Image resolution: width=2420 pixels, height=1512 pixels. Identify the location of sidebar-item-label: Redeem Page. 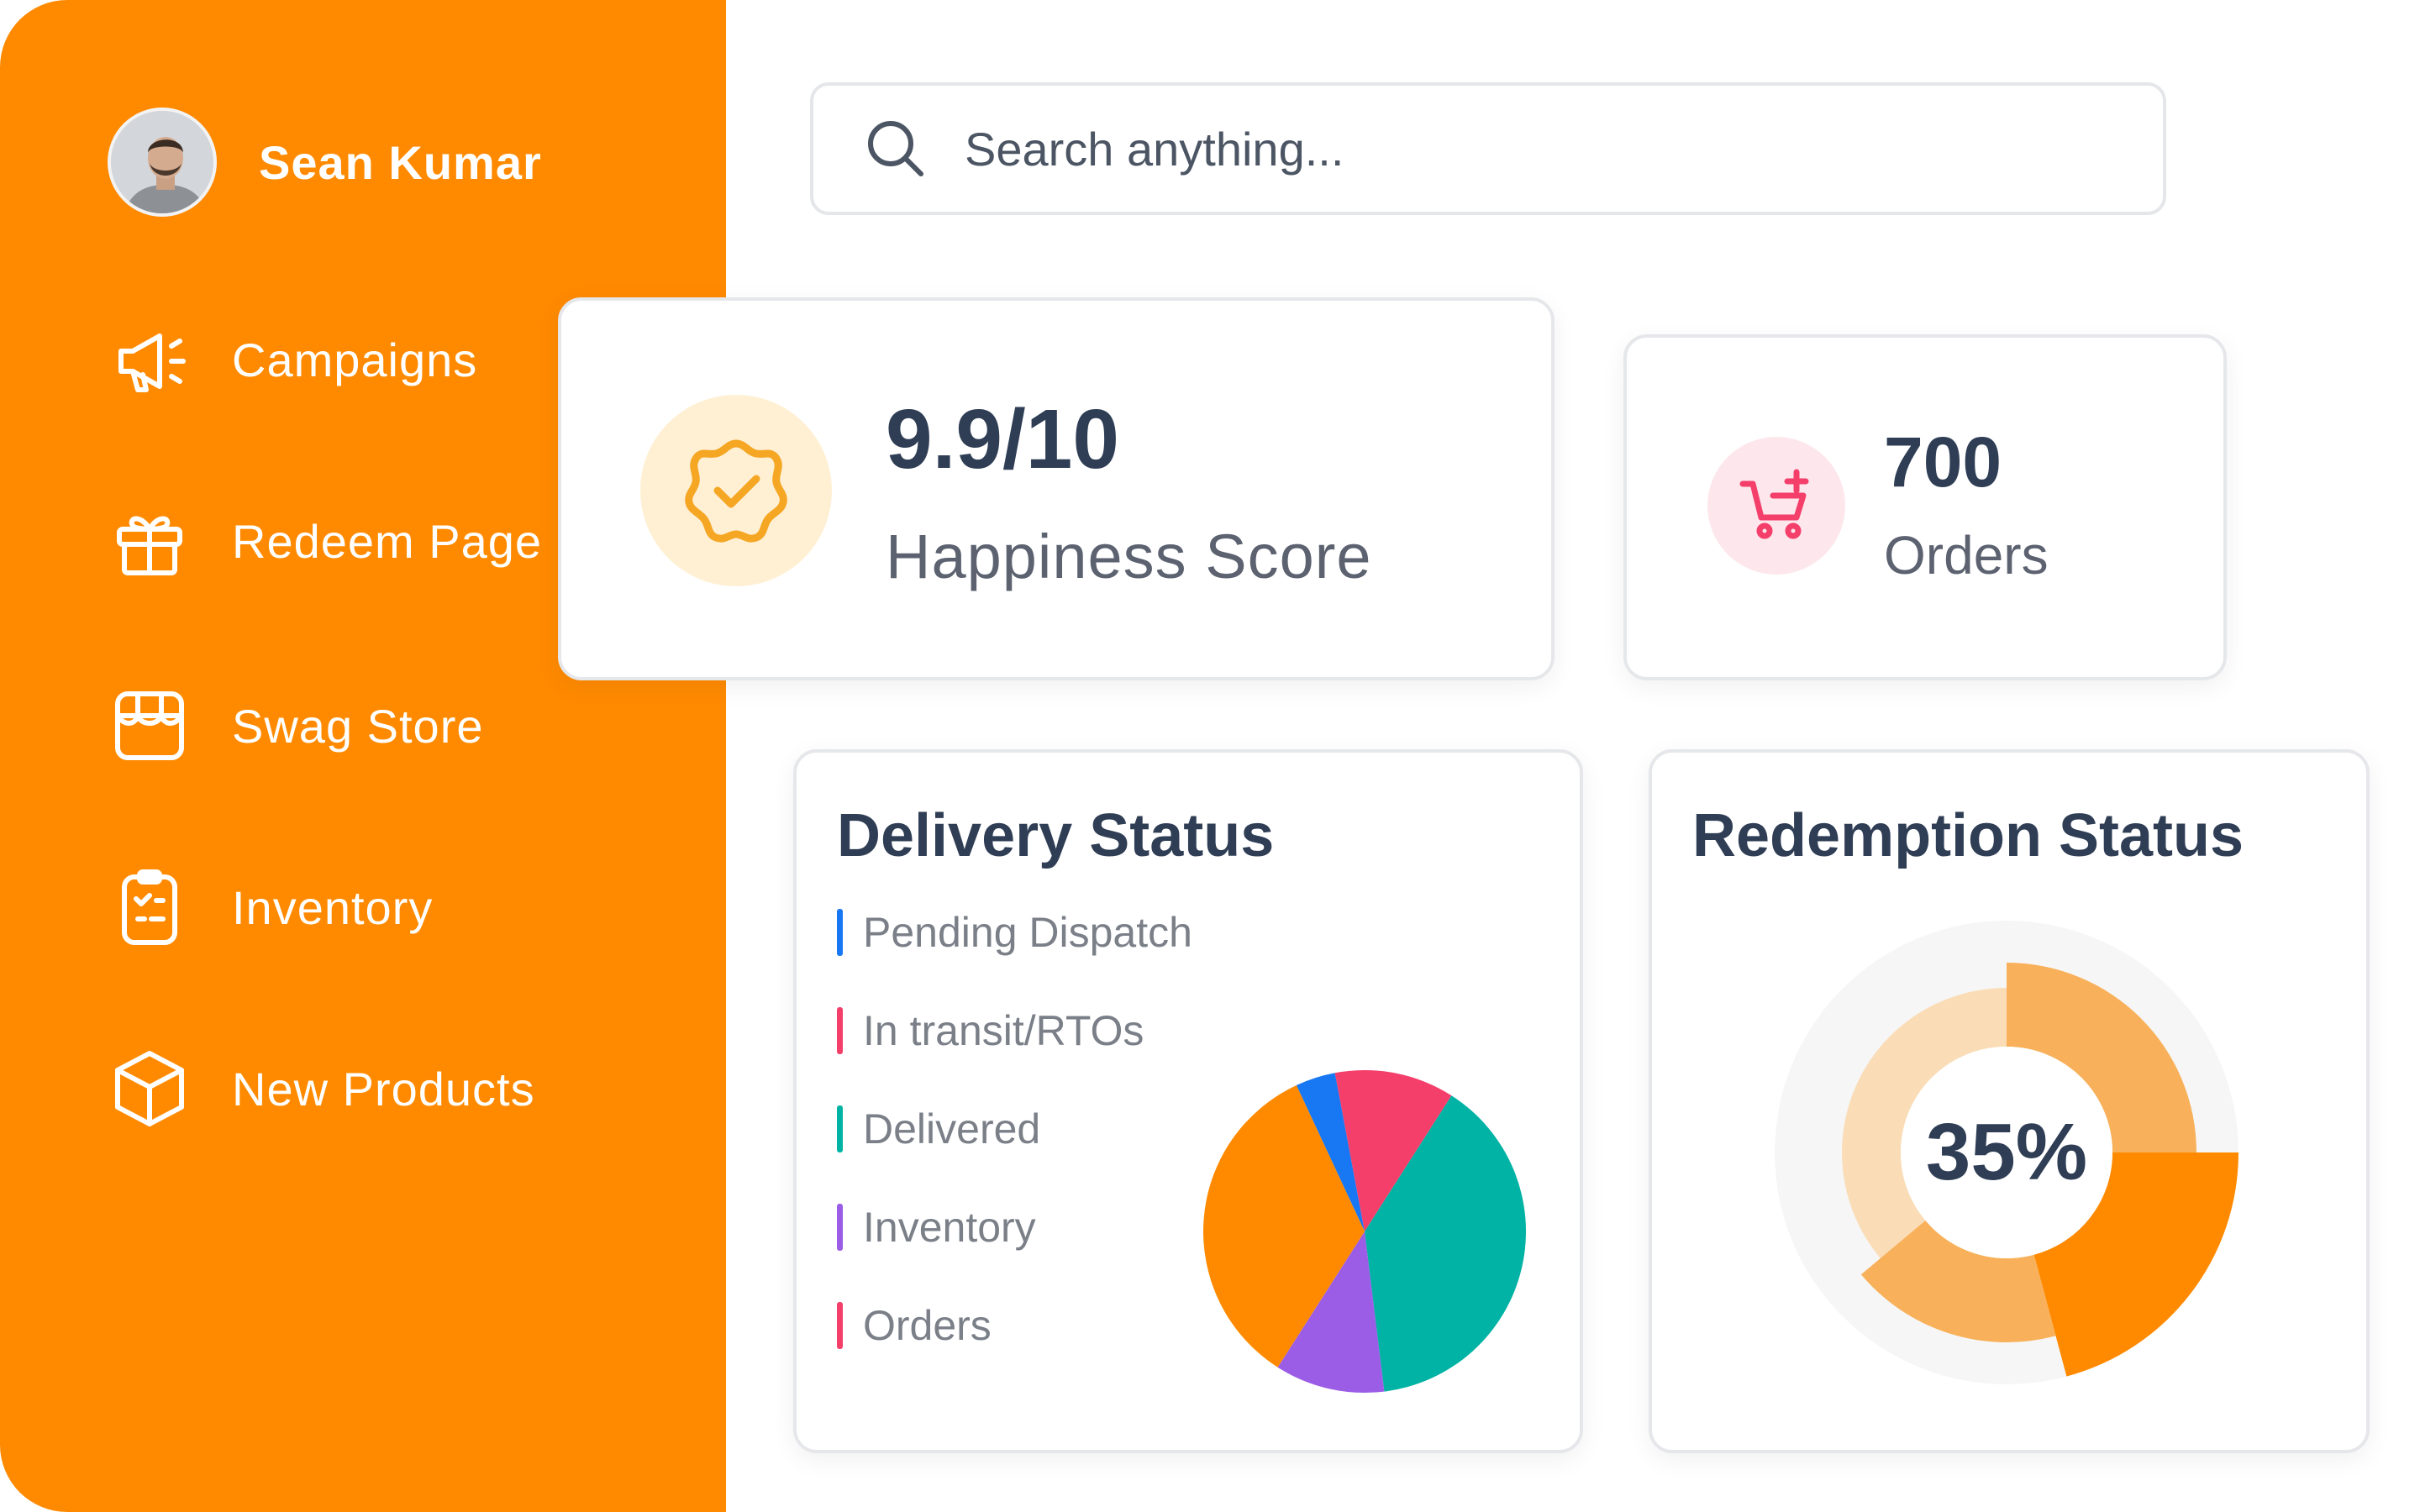
(387, 541).